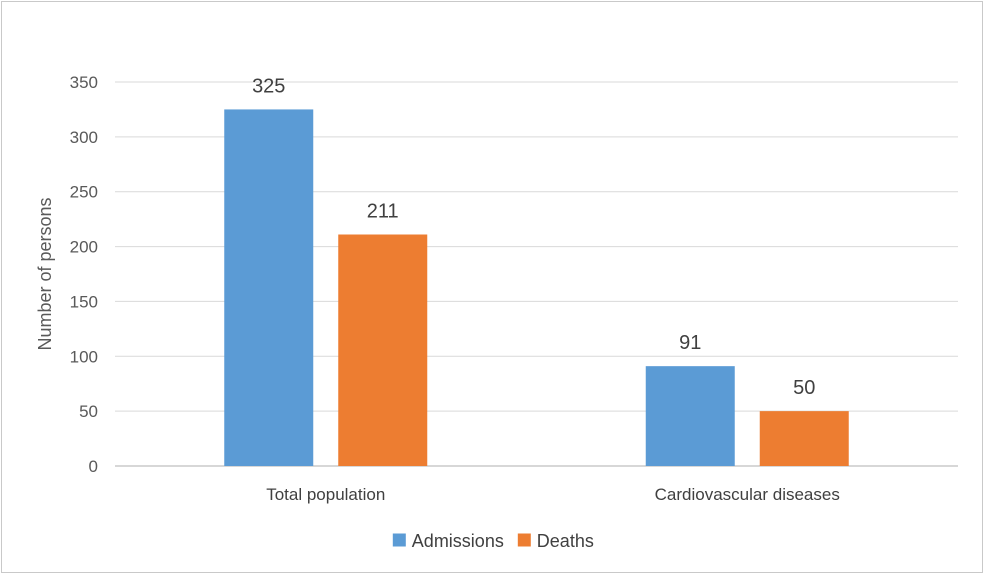  What do you see at coordinates (325, 494) in the screenshot?
I see `x-category-label: Total population` at bounding box center [325, 494].